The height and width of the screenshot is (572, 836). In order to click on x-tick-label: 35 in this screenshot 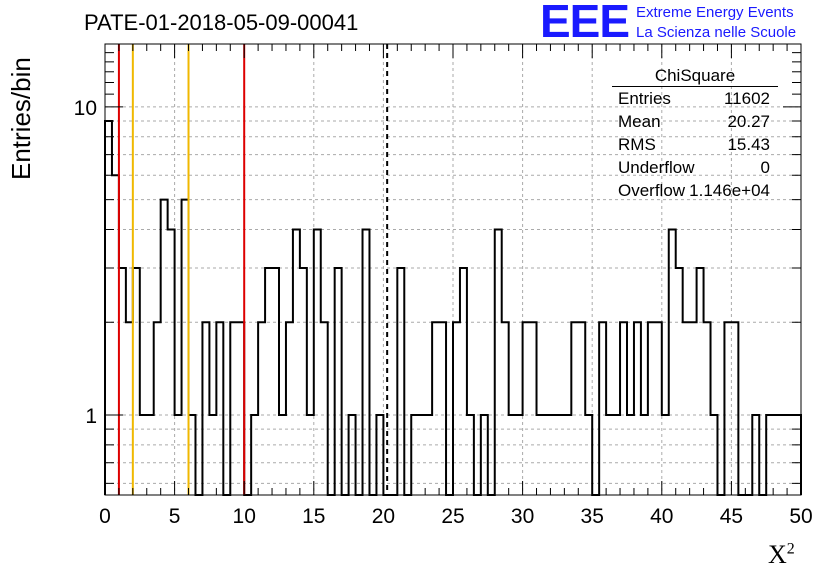, I will do `click(592, 516)`.